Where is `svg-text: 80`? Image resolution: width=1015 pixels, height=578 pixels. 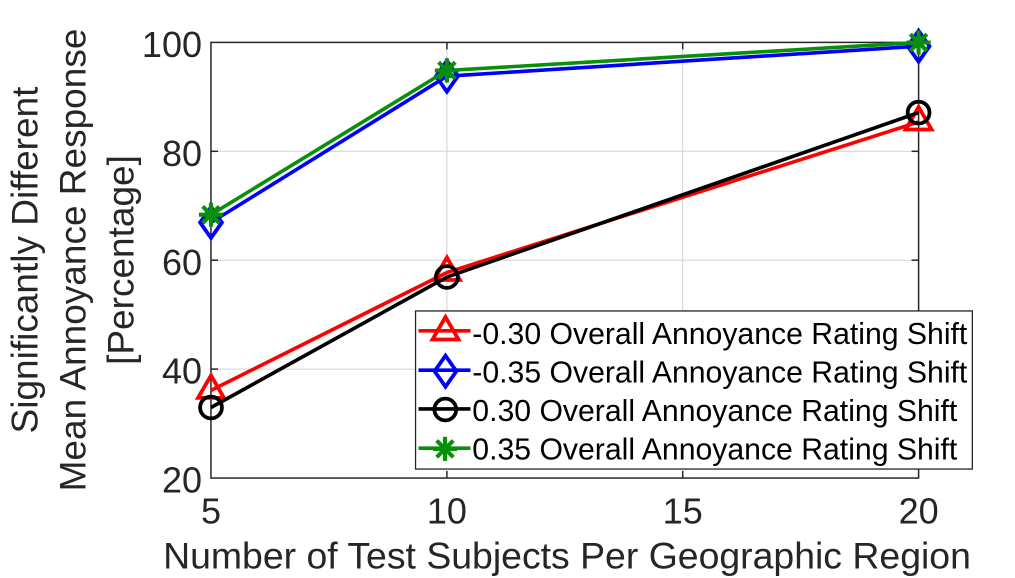 svg-text: 80 is located at coordinates (182, 153).